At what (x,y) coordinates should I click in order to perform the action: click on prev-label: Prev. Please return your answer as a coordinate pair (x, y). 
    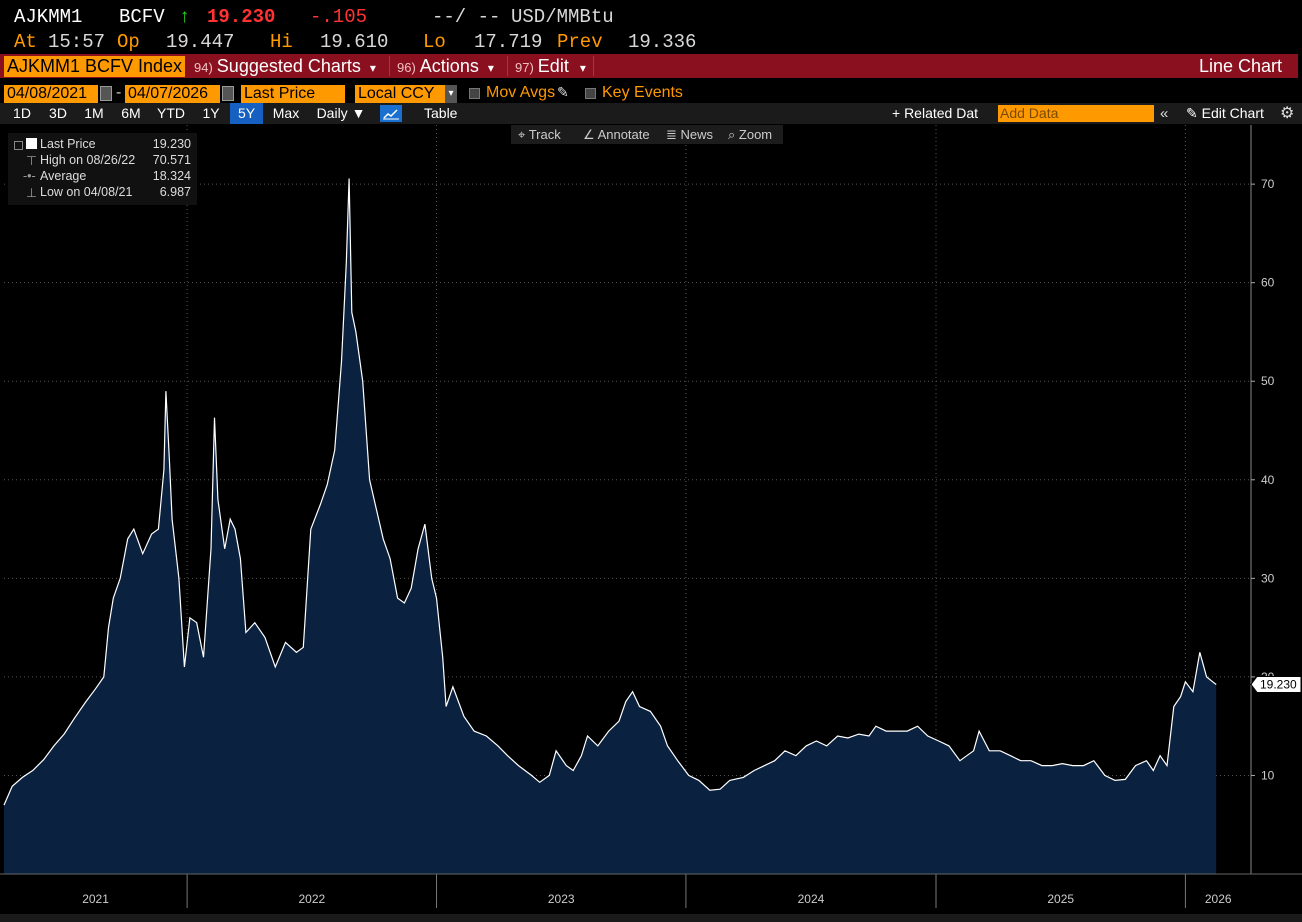
    Looking at the image, I should click on (580, 42).